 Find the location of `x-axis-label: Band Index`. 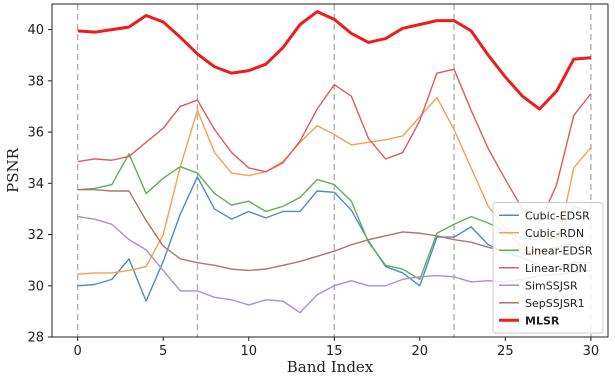

x-axis-label: Band Index is located at coordinates (330, 367).